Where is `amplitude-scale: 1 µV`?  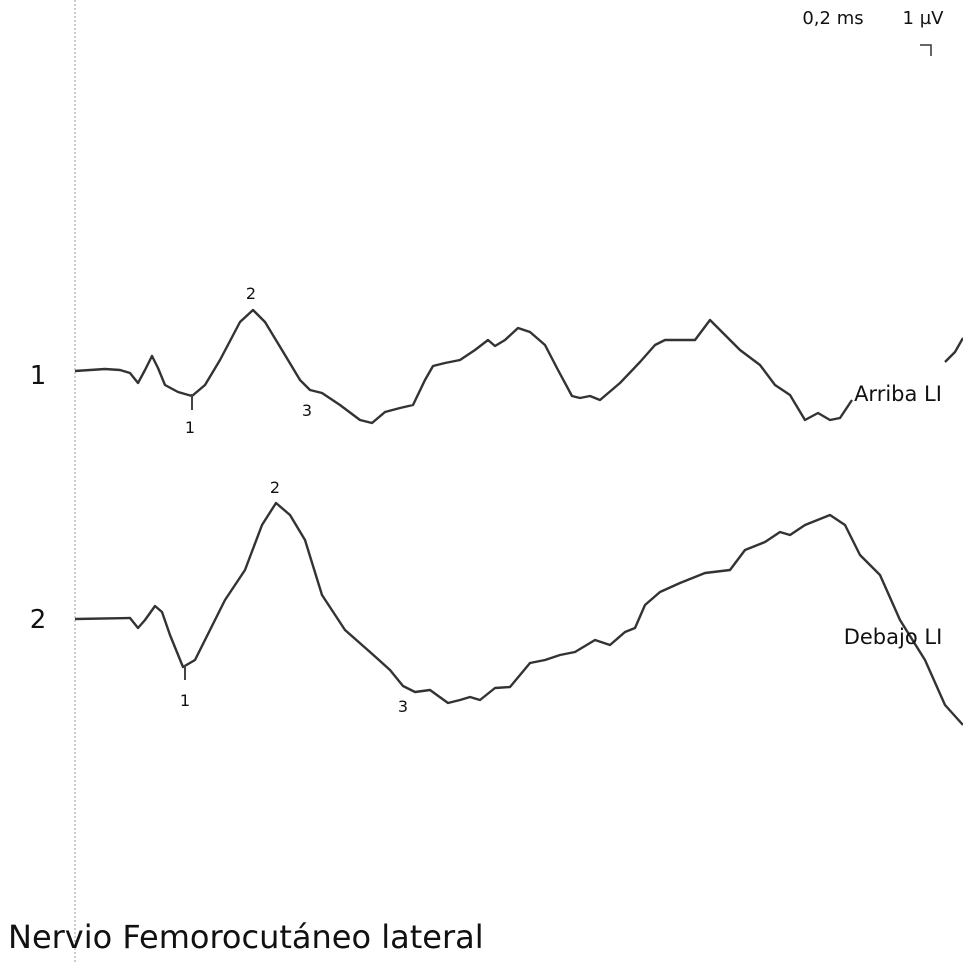
amplitude-scale: 1 µV is located at coordinates (924, 18).